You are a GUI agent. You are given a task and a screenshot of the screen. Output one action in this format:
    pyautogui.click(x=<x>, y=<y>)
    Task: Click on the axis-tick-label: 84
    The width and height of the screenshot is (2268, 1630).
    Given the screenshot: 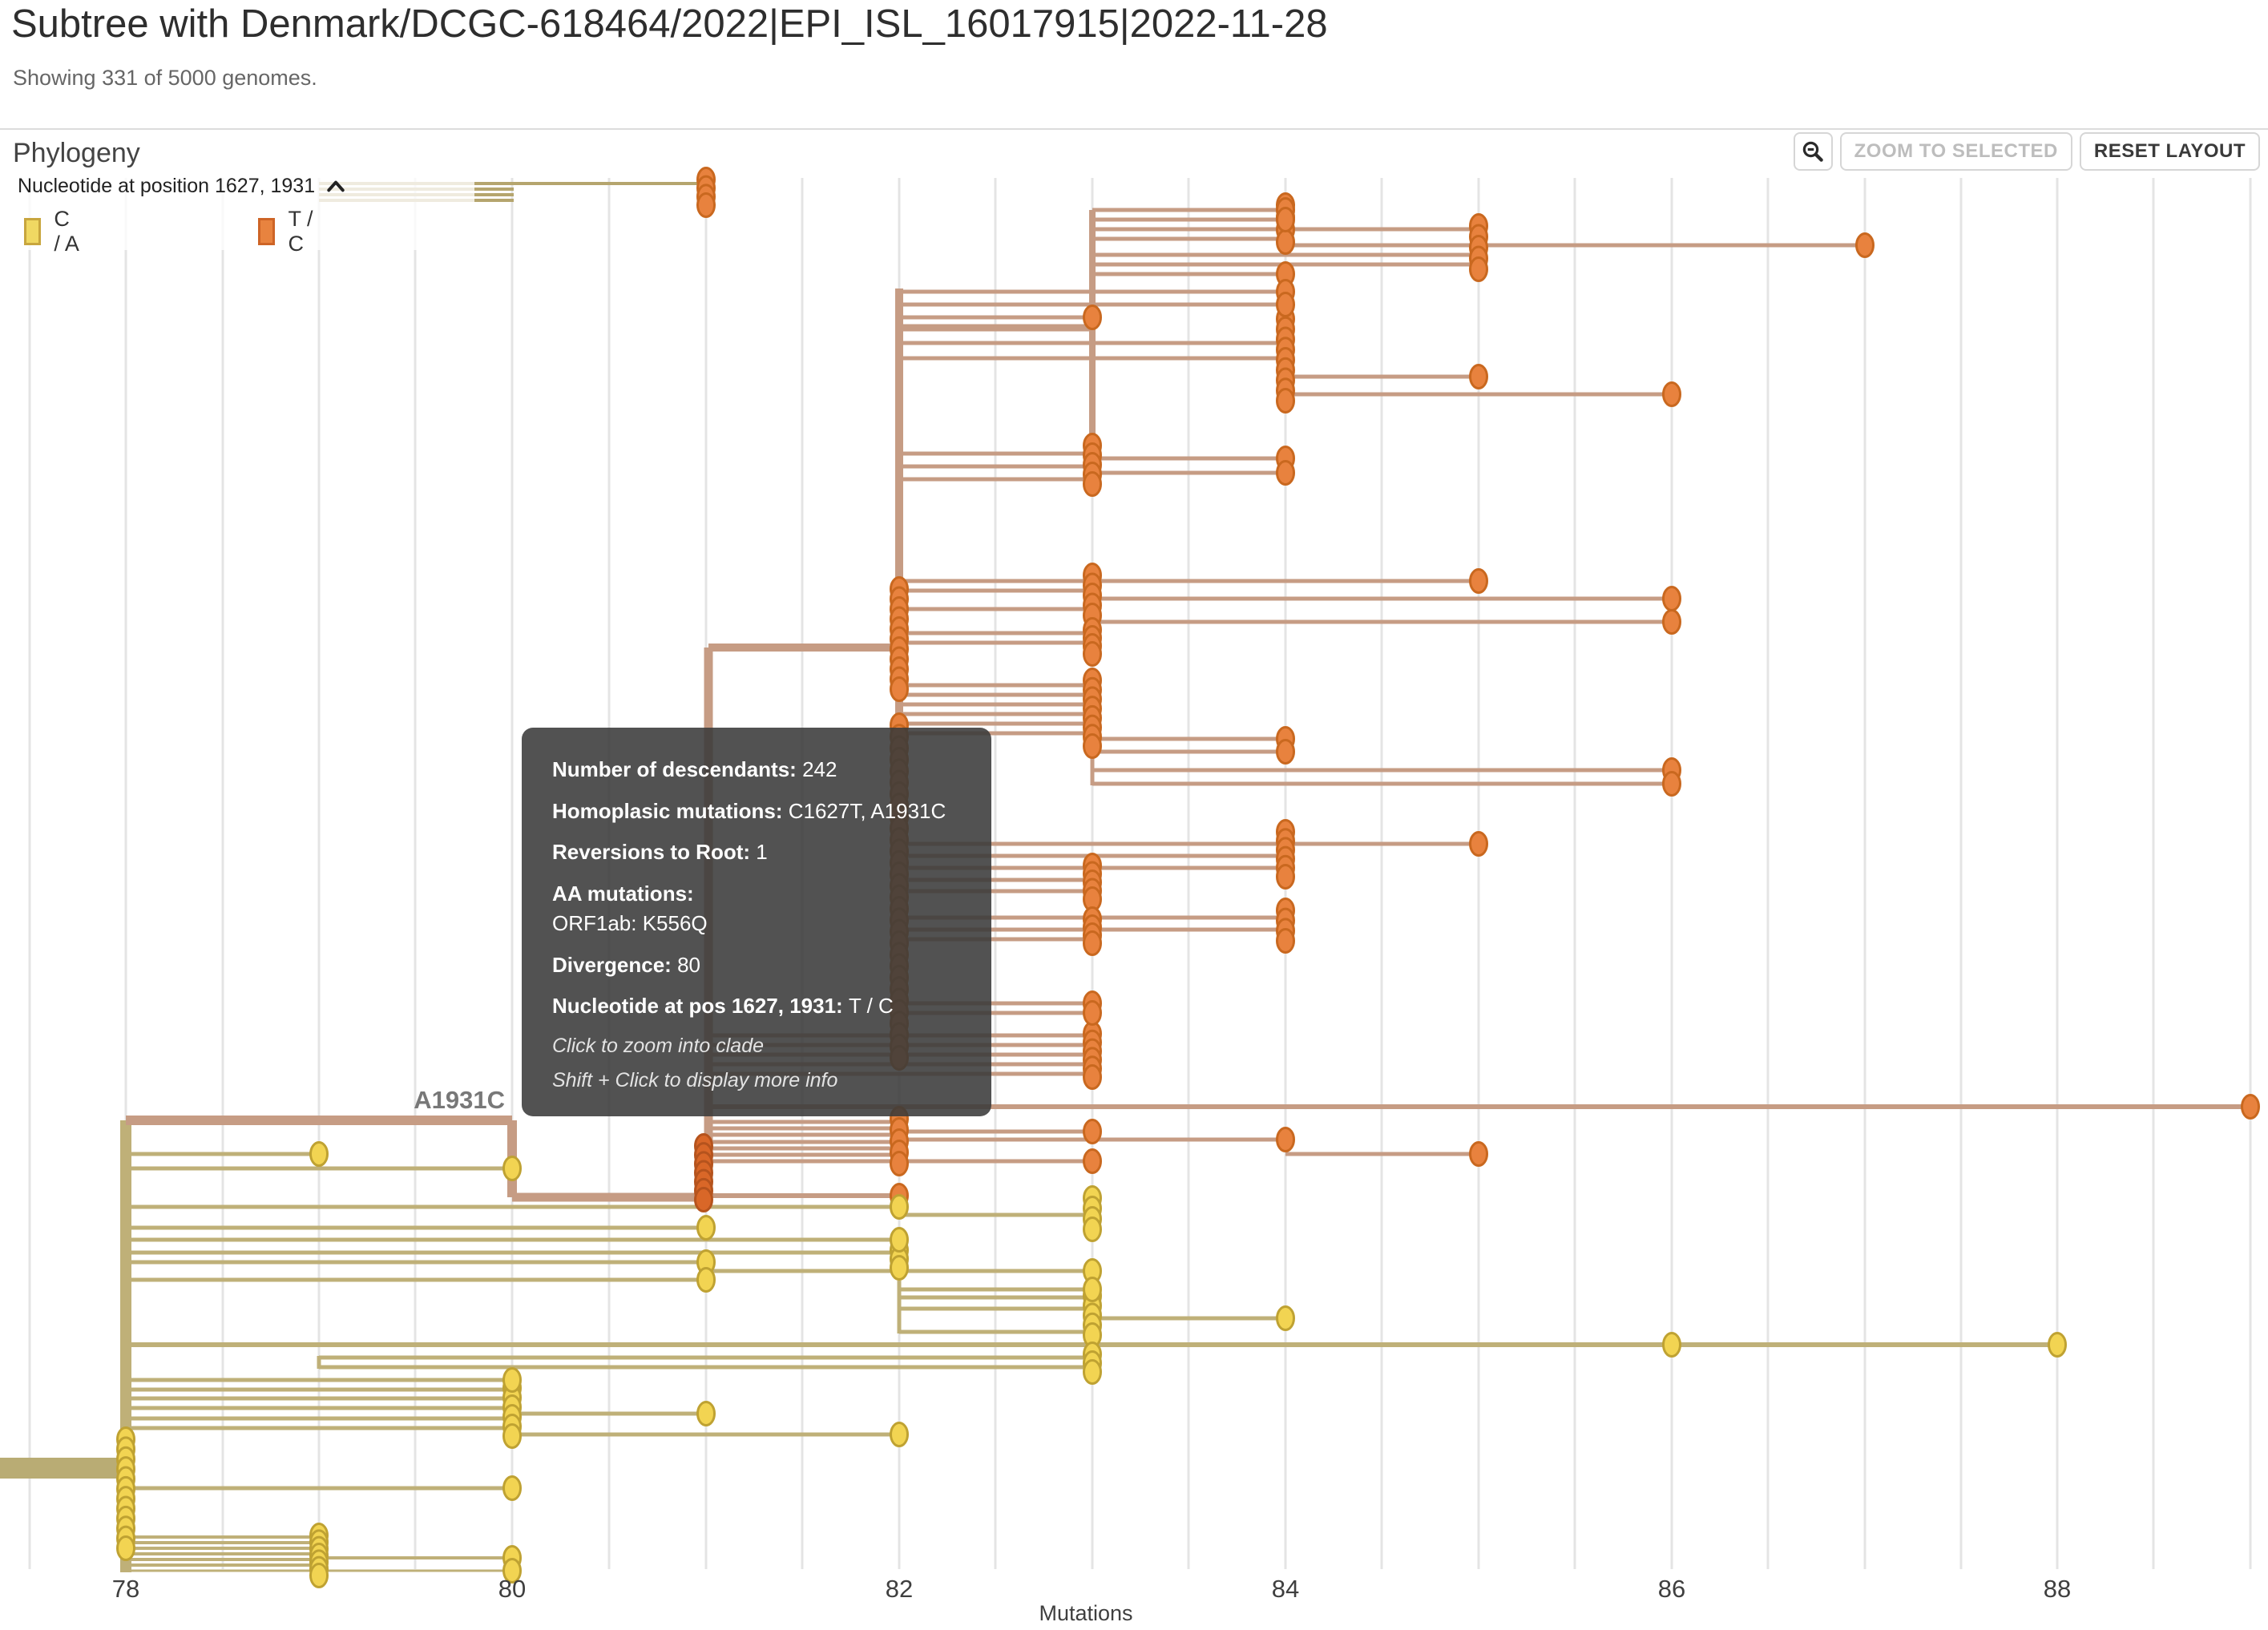 What is the action you would take?
    pyautogui.click(x=1285, y=1589)
    